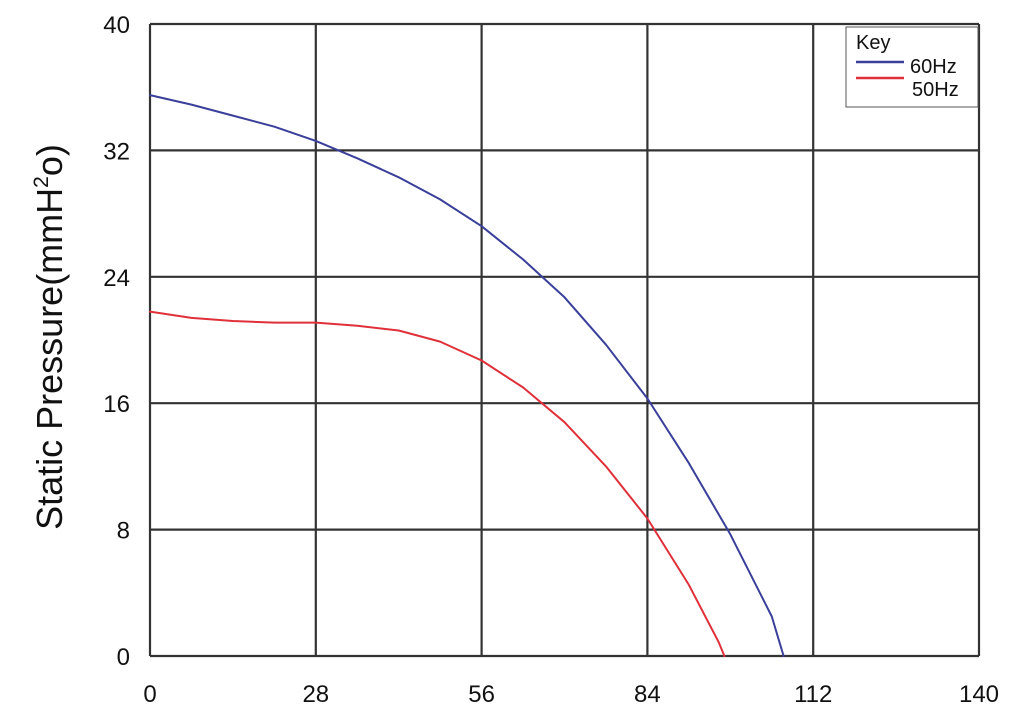 This screenshot has width=1026, height=721. I want to click on x-tick-label-112: 112, so click(813, 694).